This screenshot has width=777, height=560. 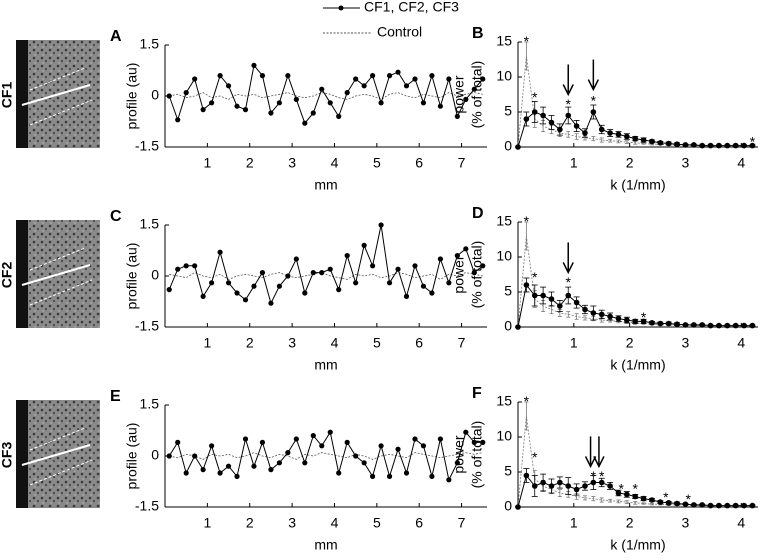 What do you see at coordinates (150, 224) in the screenshot?
I see `y-tick-label: 1.5` at bounding box center [150, 224].